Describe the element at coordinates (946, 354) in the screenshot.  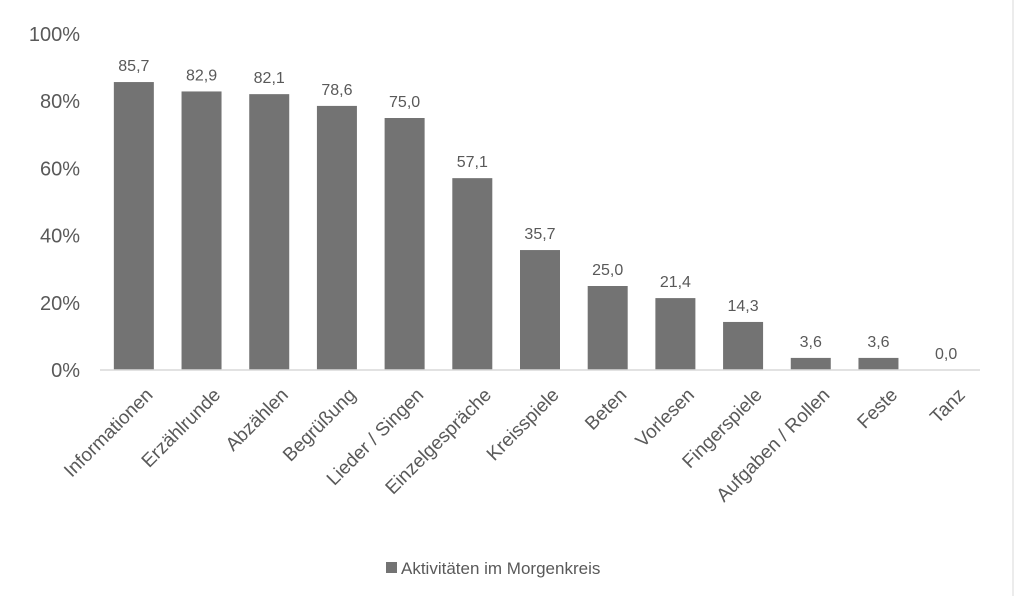
I see `data-label: 0,0` at that location.